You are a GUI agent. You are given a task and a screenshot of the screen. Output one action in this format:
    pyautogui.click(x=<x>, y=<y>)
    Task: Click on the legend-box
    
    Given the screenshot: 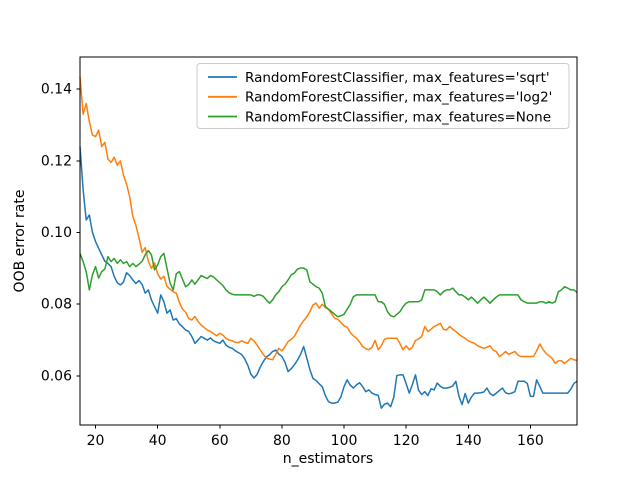 What is the action you would take?
    pyautogui.click(x=383, y=96)
    